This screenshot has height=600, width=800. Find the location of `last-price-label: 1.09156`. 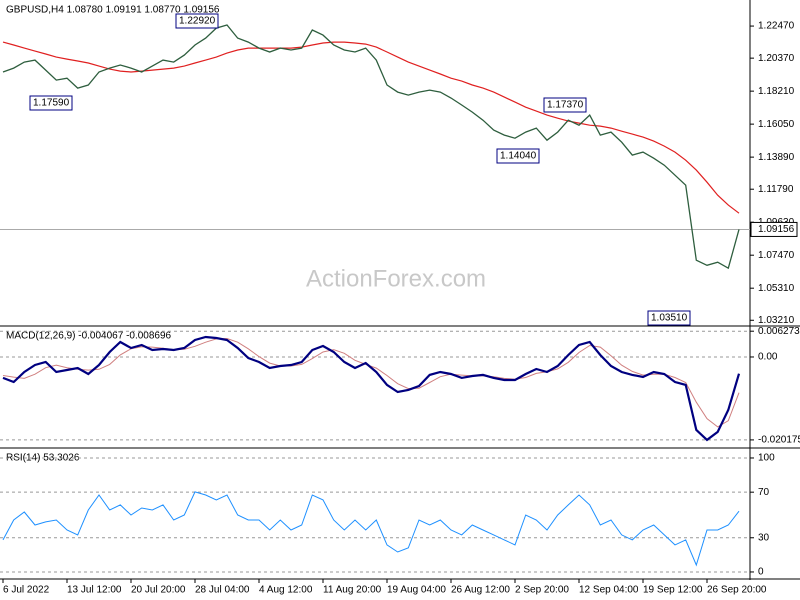

last-price-label: 1.09156 is located at coordinates (776, 229).